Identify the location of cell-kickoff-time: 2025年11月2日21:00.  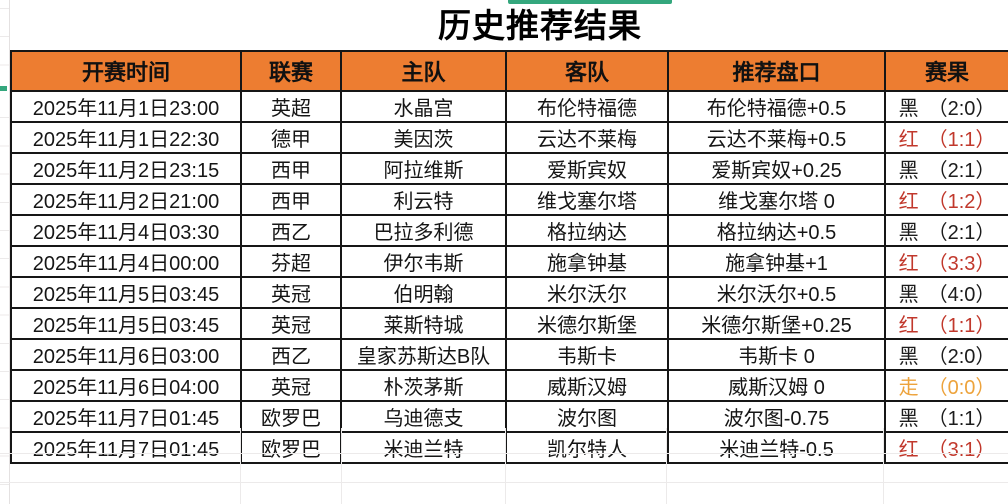
(126, 199).